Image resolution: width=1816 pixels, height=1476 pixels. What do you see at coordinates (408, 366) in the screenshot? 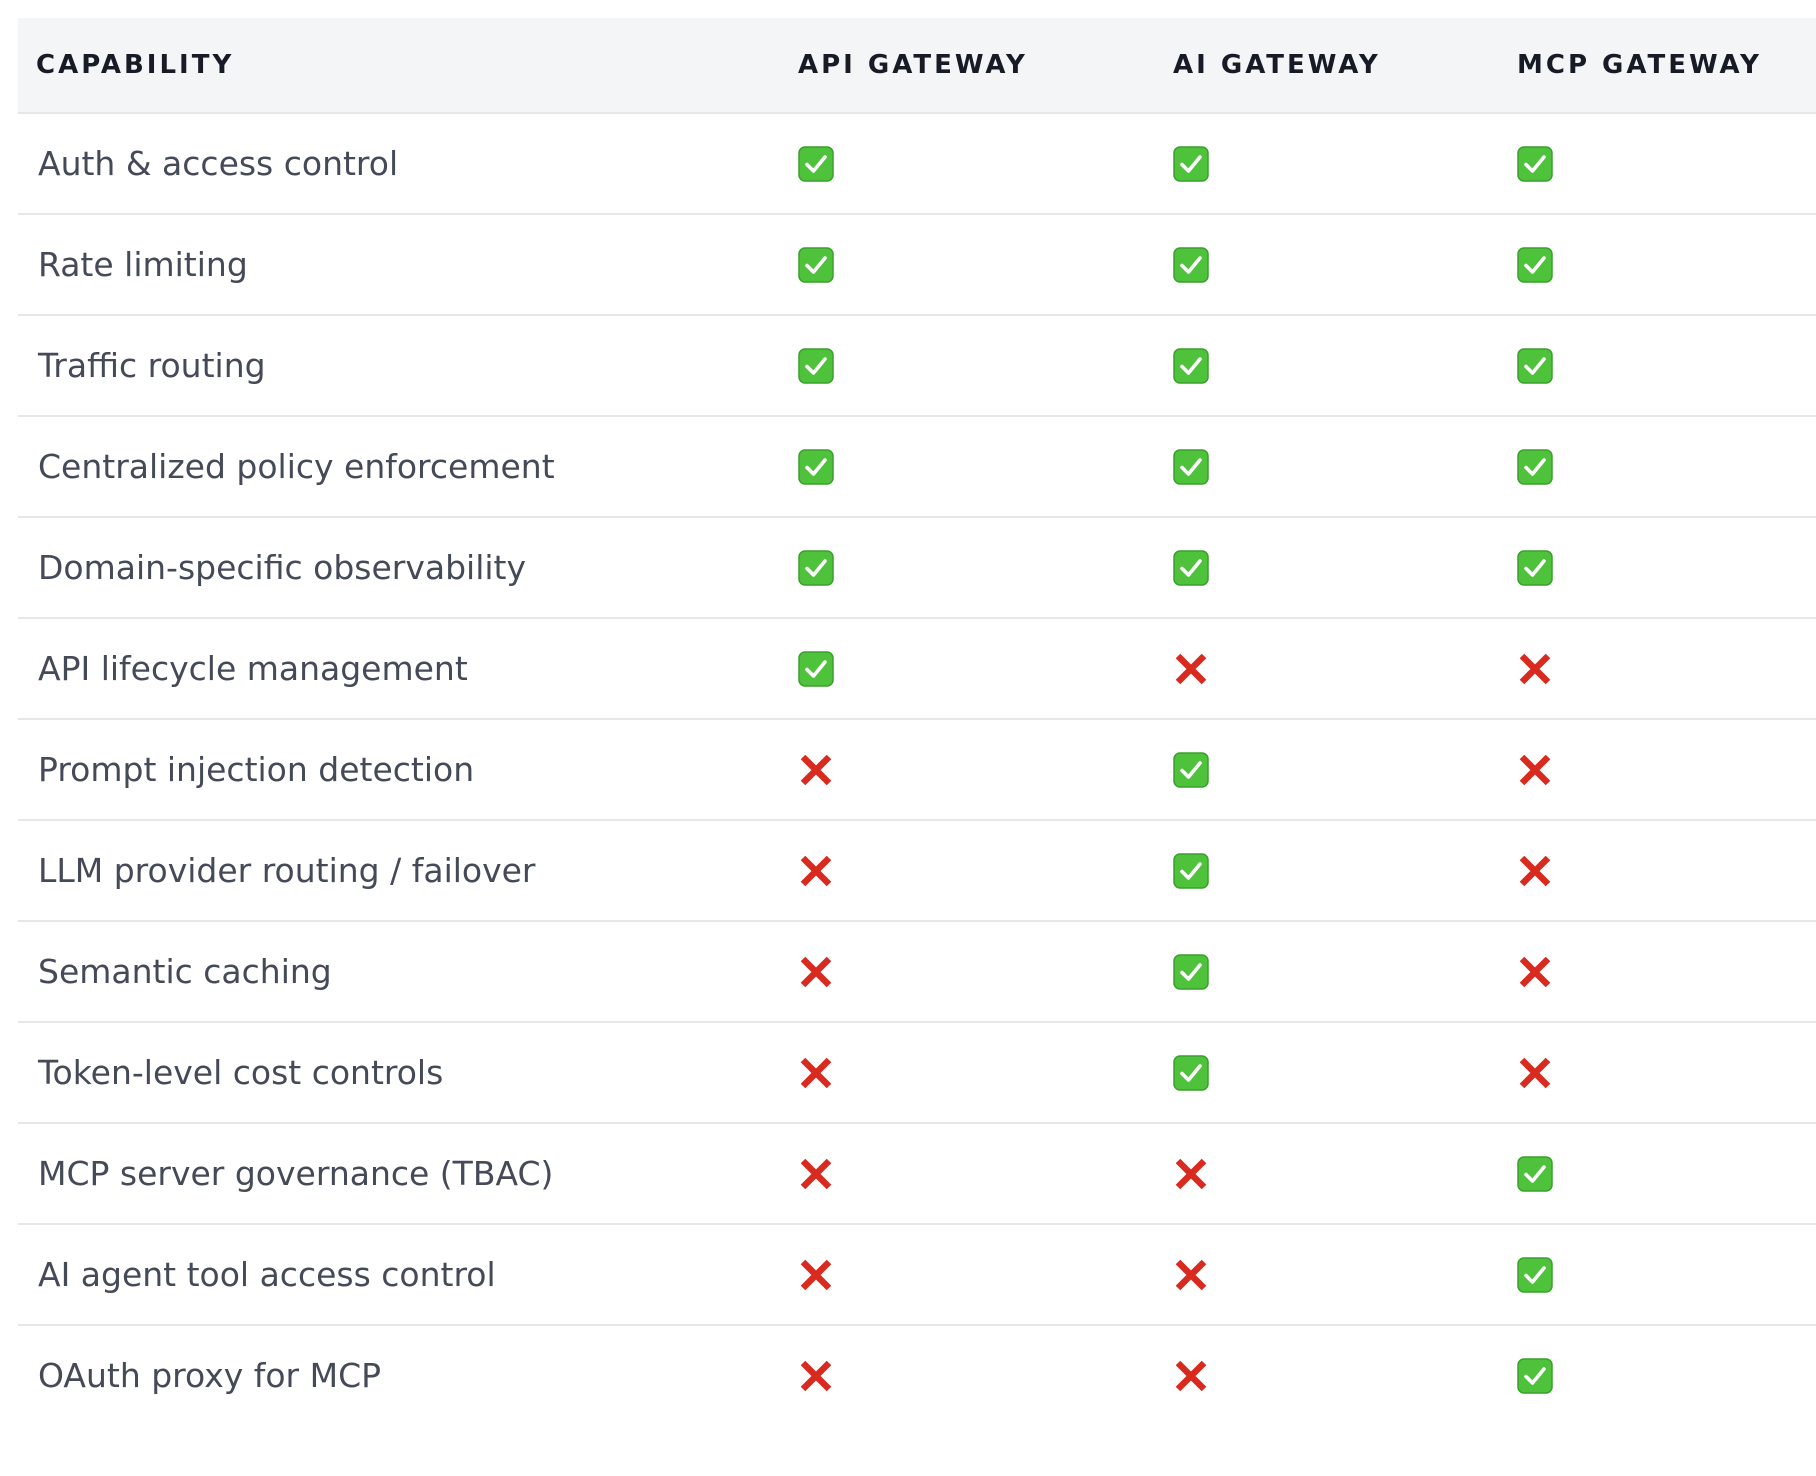
I see `capability-cell: Traffic routing` at bounding box center [408, 366].